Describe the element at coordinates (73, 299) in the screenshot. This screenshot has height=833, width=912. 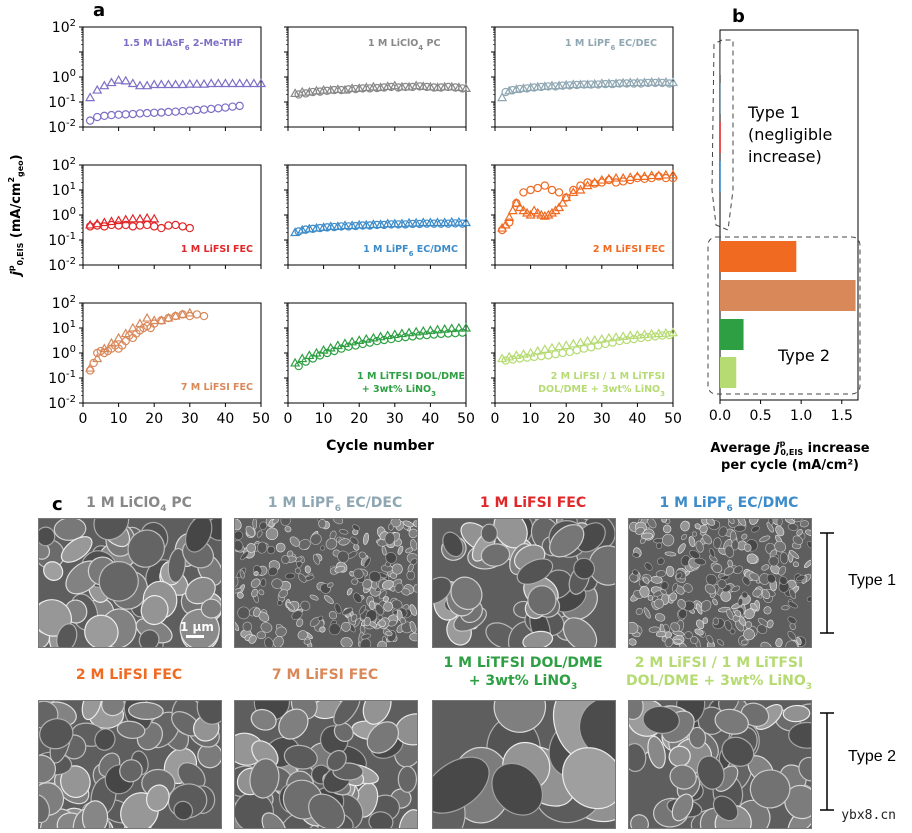
I see `y-tick-exp: 2` at that location.